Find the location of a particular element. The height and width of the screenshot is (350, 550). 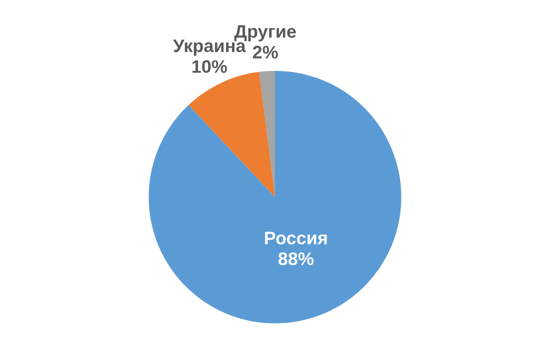

slice-label: Россия is located at coordinates (296, 238).